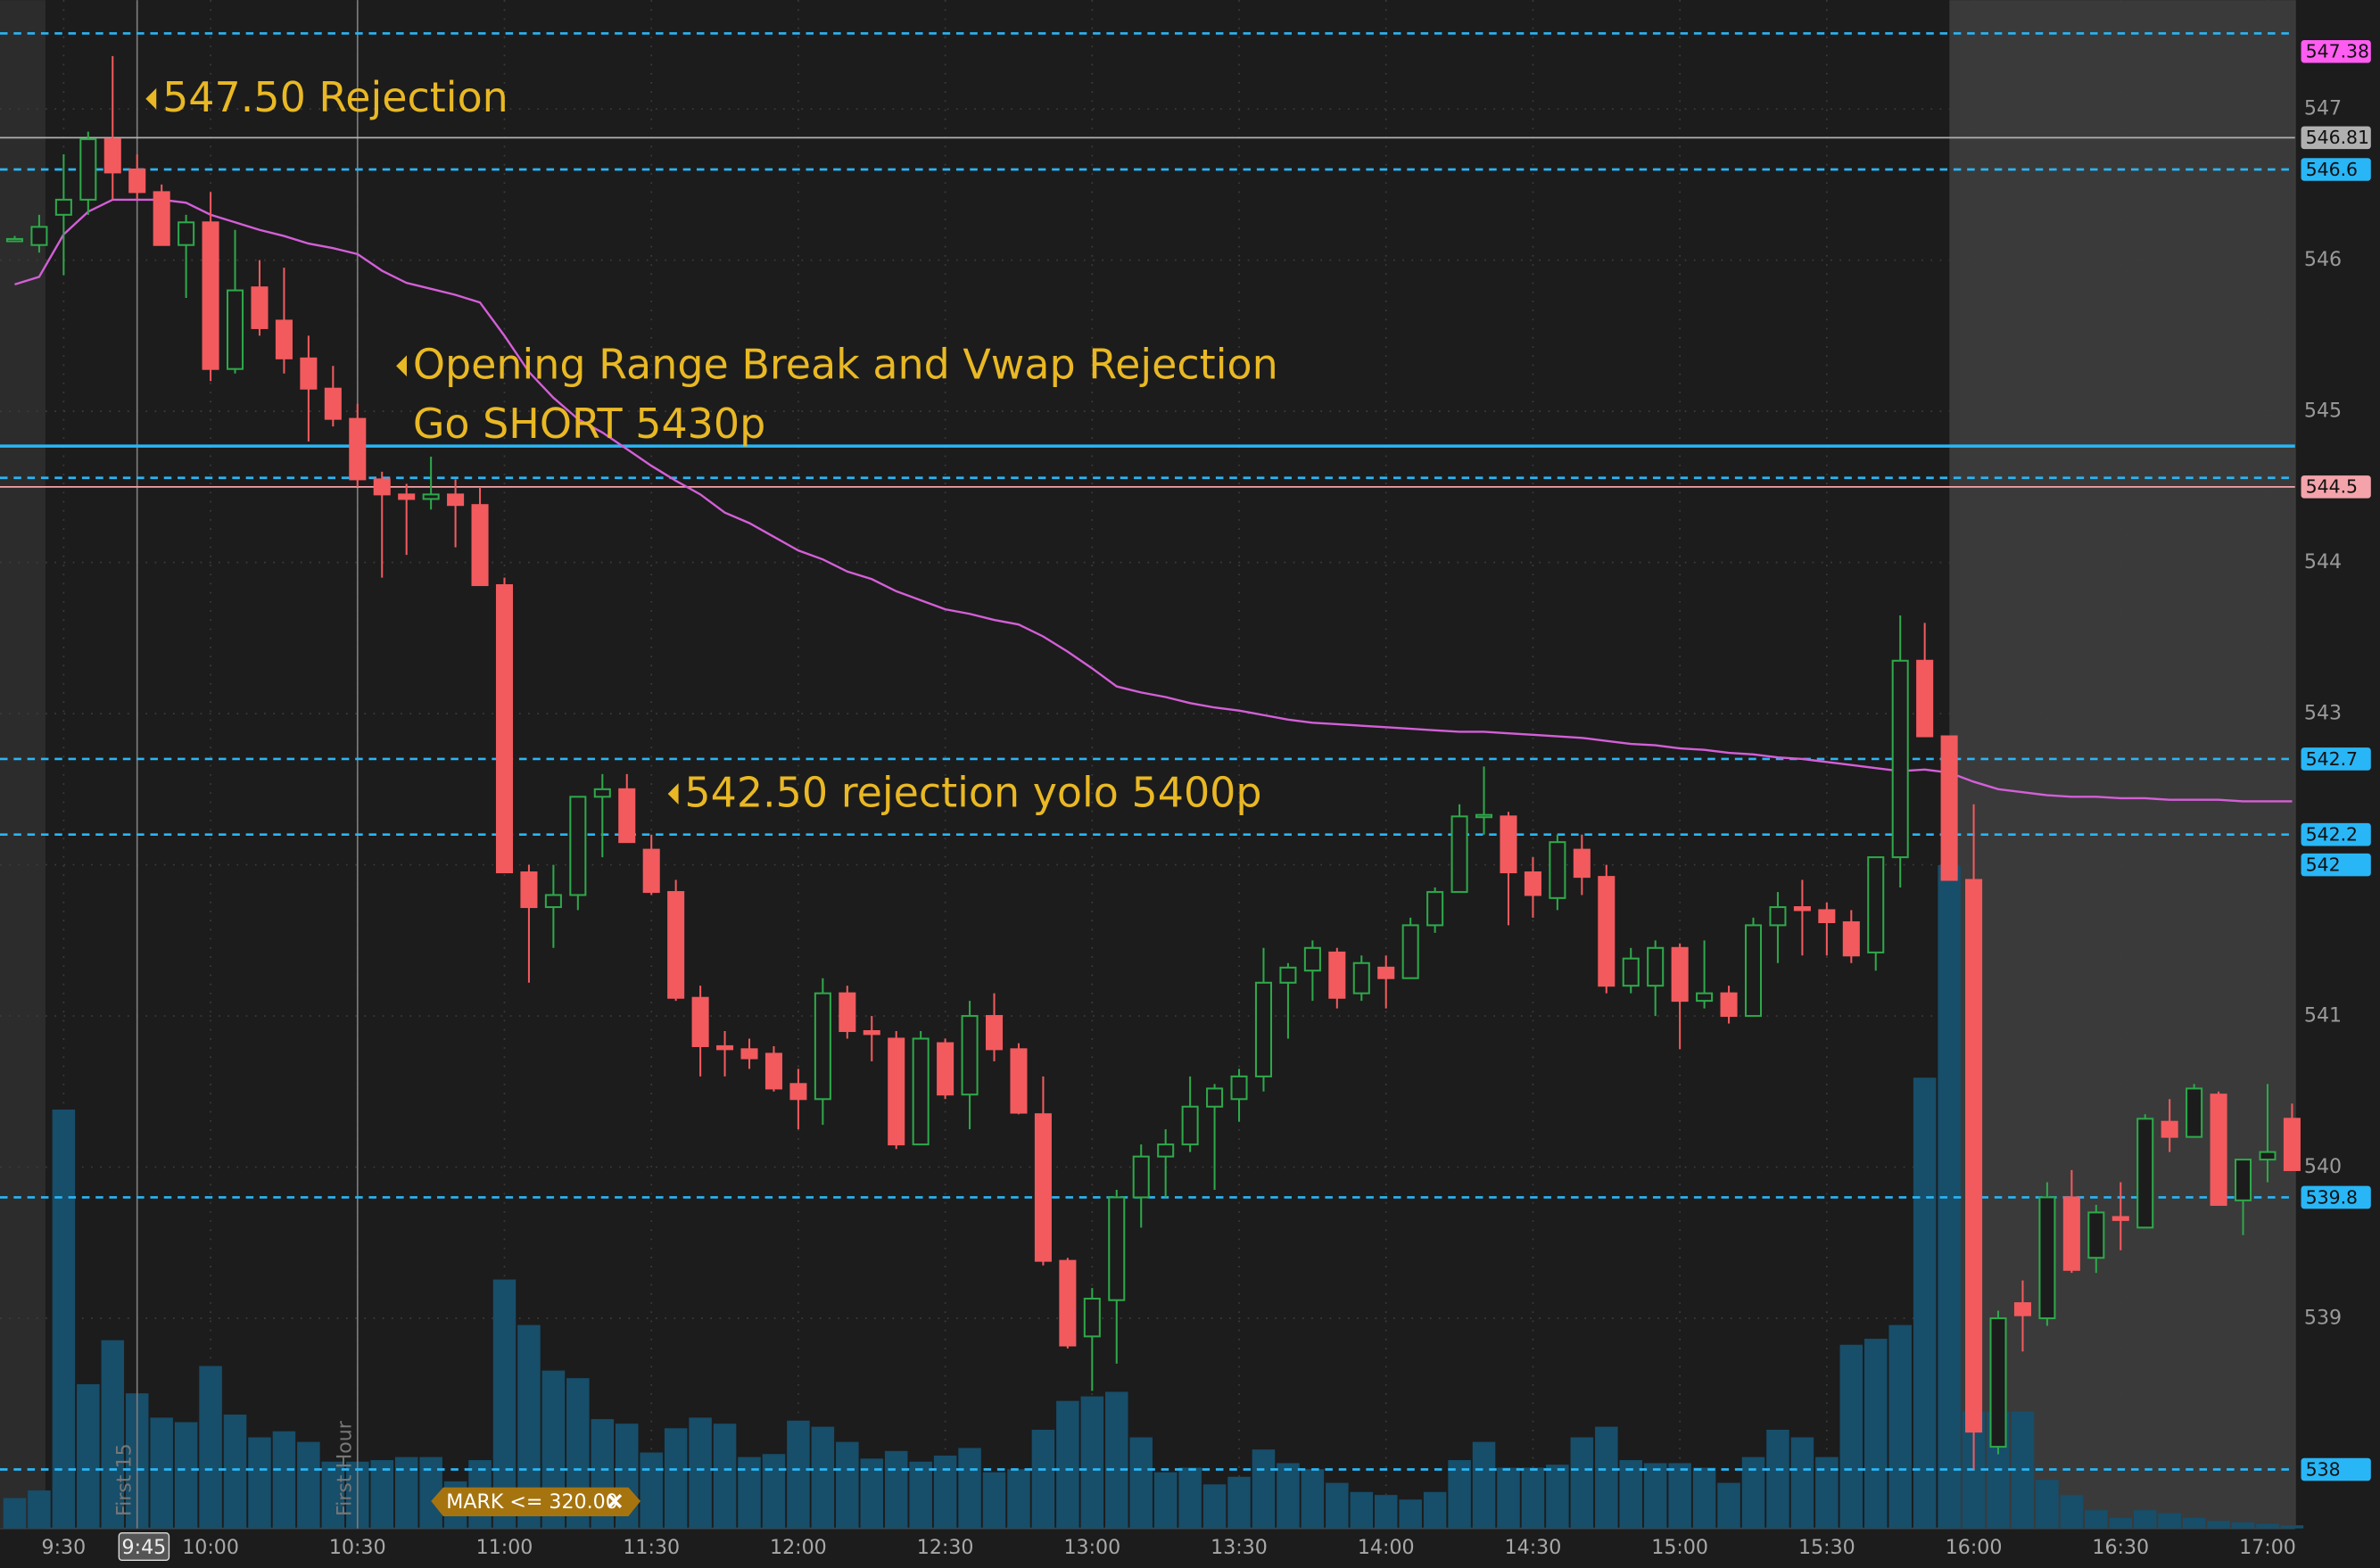  What do you see at coordinates (2323, 864) in the screenshot?
I see `price-tag-label: 542` at bounding box center [2323, 864].